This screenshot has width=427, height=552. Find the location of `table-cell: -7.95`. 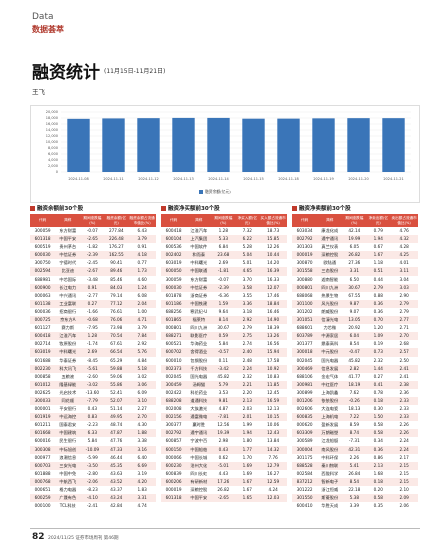

table-cell: -7.95 is located at coordinates (92, 328).